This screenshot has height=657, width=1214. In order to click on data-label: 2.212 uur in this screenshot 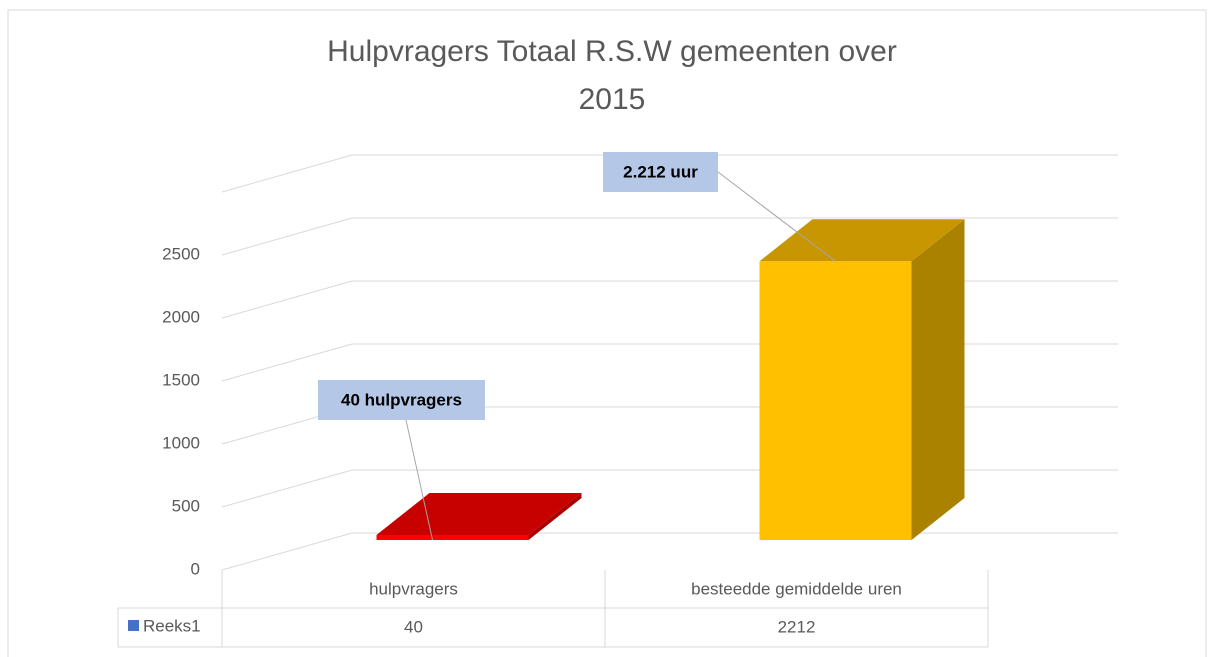, I will do `click(660, 171)`.